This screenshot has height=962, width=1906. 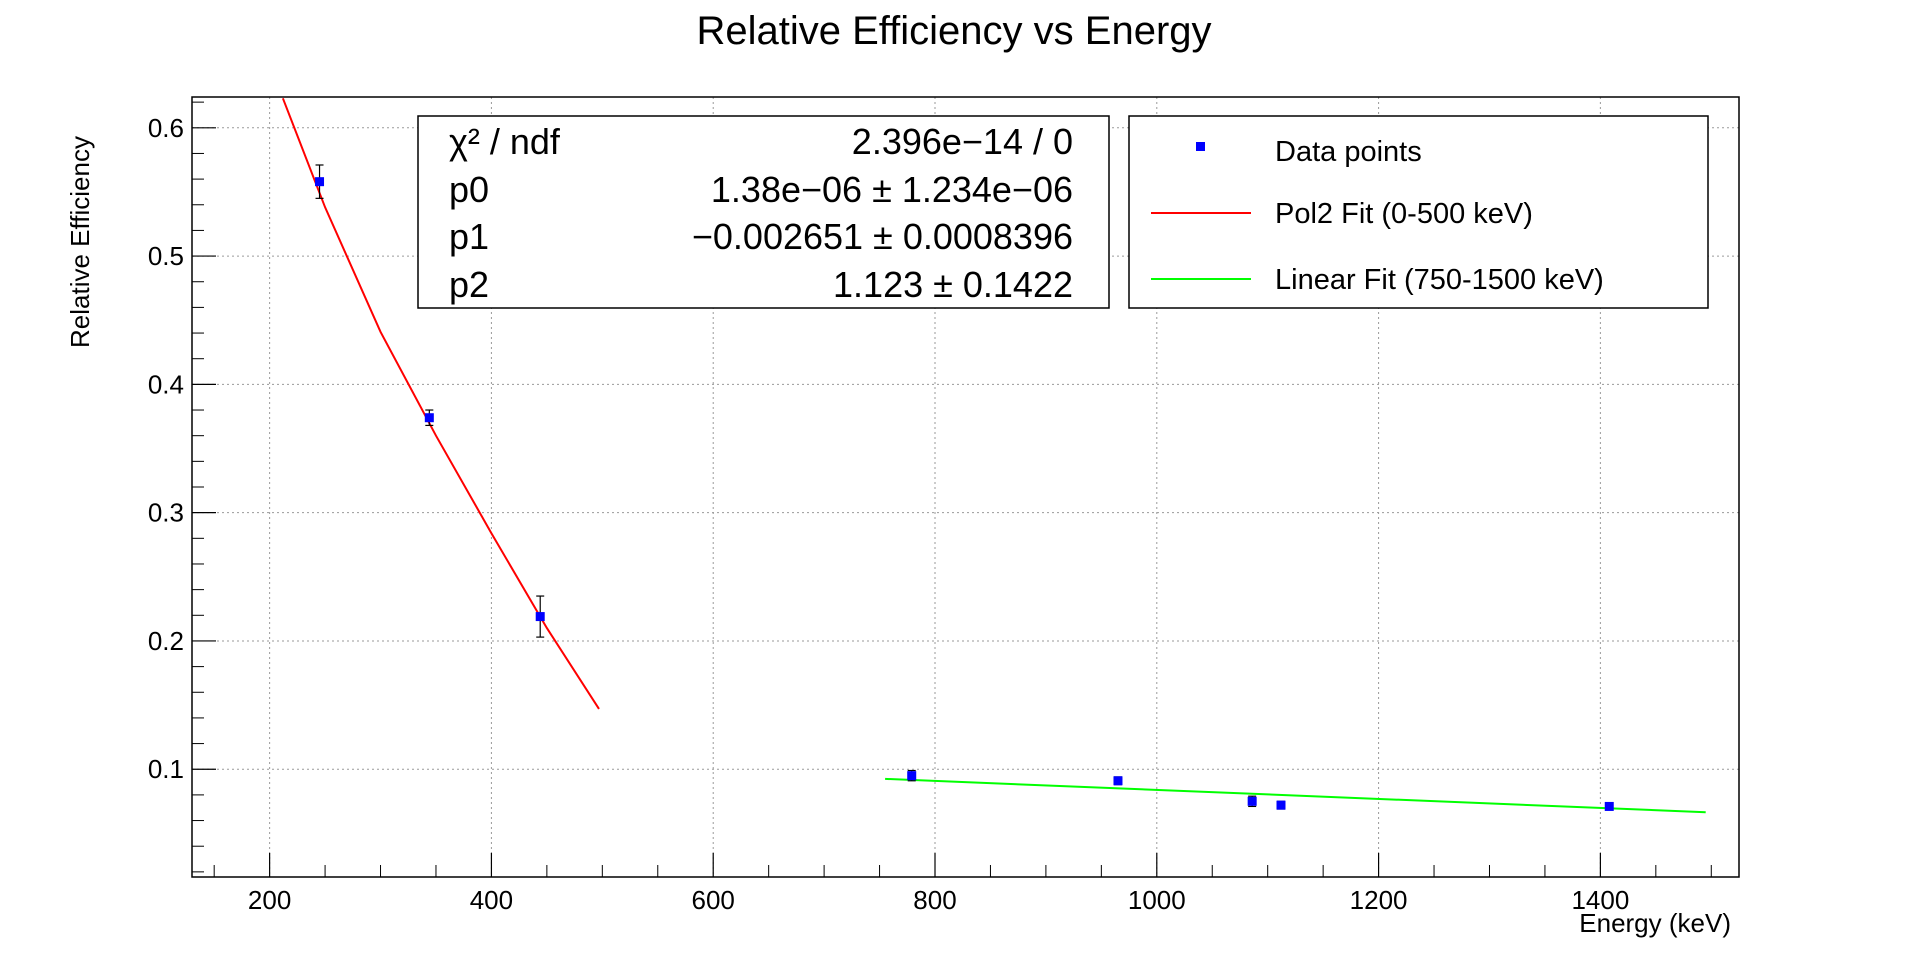 I want to click on legend-label-data-points: Data points, so click(x=1348, y=152).